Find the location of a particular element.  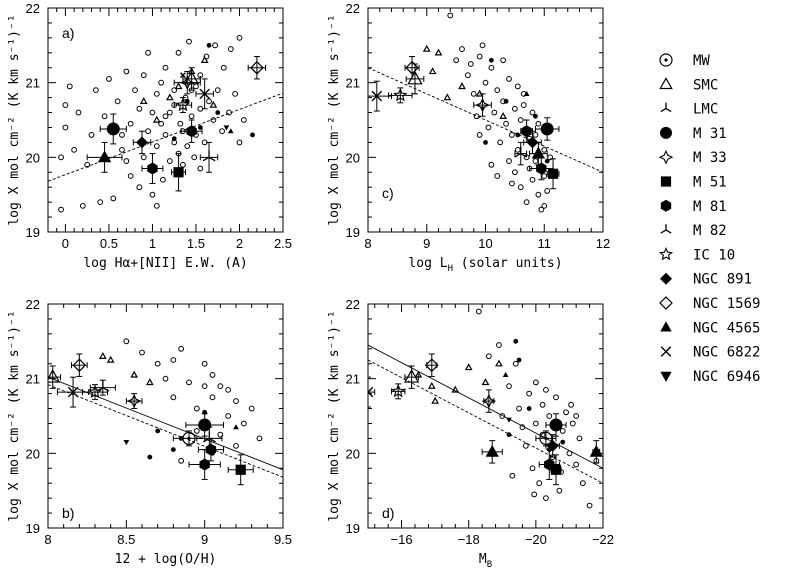

x-tick-label: 2 is located at coordinates (239, 243).